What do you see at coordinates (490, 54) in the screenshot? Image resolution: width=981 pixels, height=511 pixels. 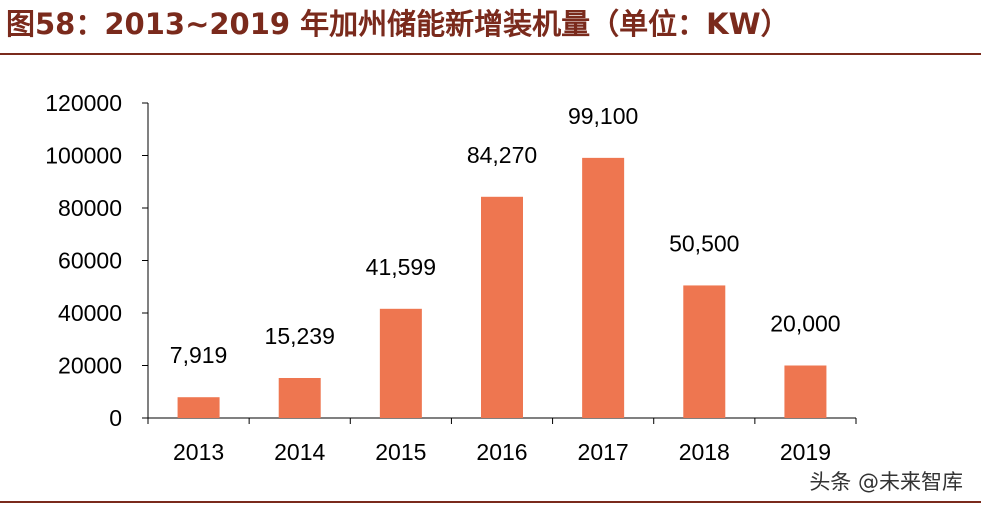 I see `title-divider` at bounding box center [490, 54].